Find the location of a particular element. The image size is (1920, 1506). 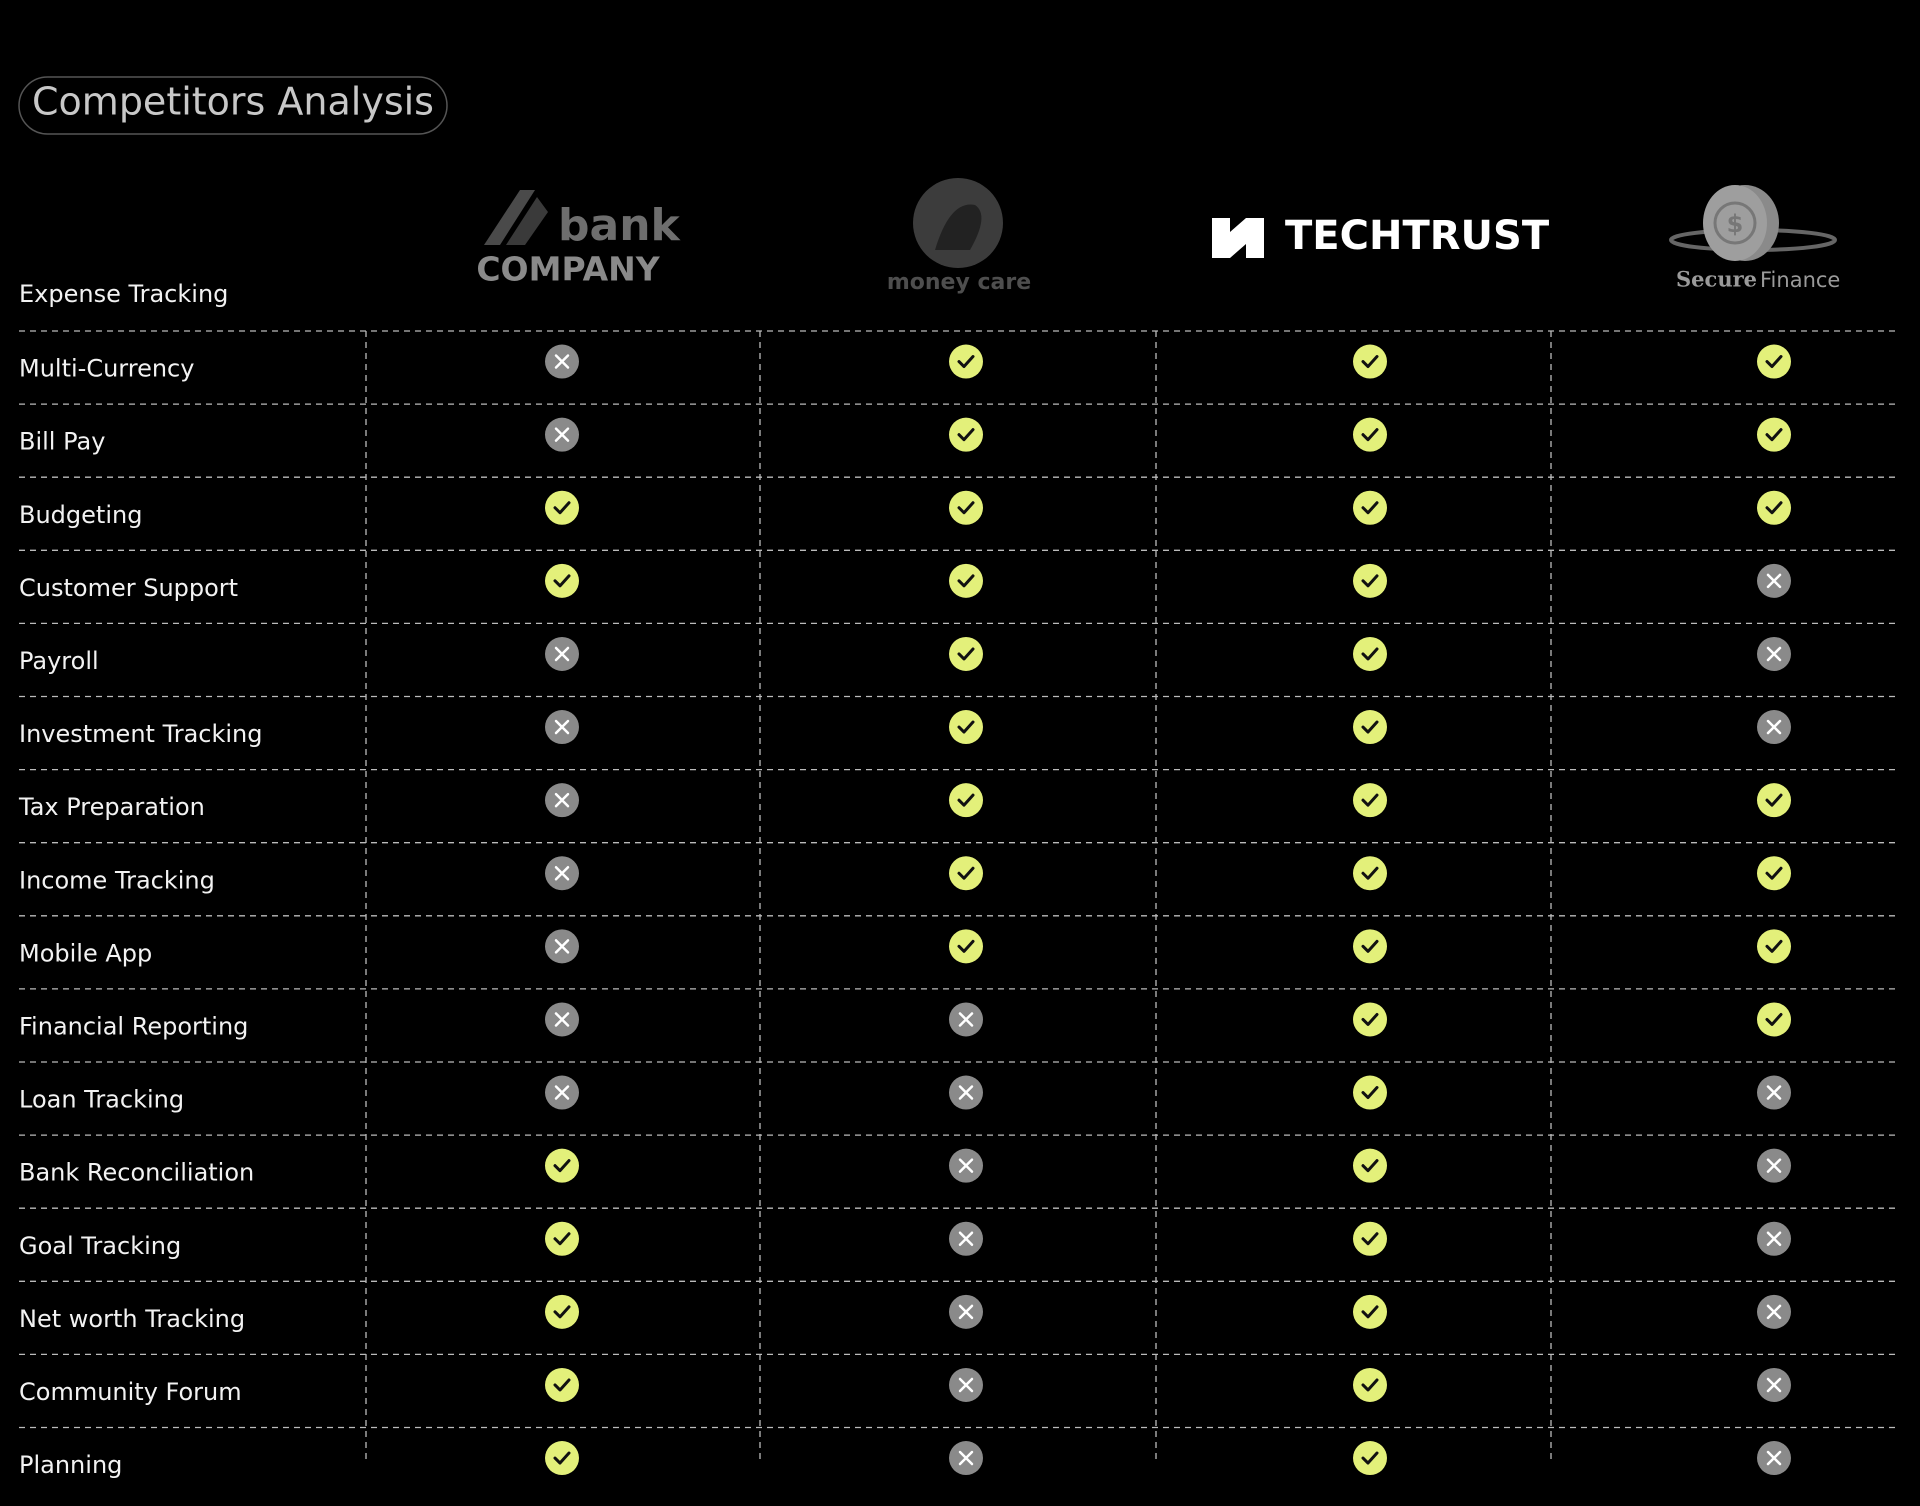

logo-money-care: money care is located at coordinates (959, 236).